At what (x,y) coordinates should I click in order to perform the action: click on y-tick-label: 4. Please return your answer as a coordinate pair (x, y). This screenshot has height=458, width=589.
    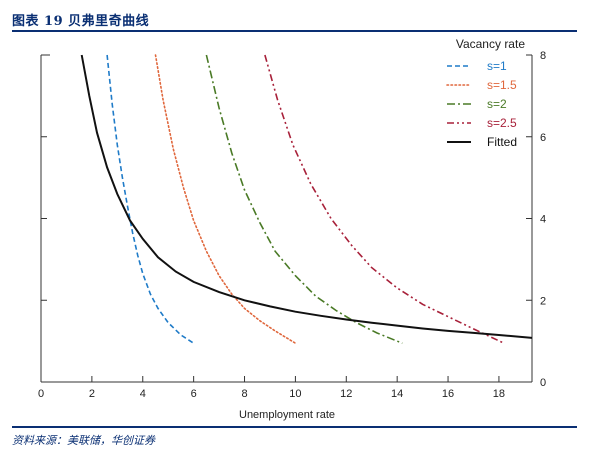
    Looking at the image, I should click on (543, 220).